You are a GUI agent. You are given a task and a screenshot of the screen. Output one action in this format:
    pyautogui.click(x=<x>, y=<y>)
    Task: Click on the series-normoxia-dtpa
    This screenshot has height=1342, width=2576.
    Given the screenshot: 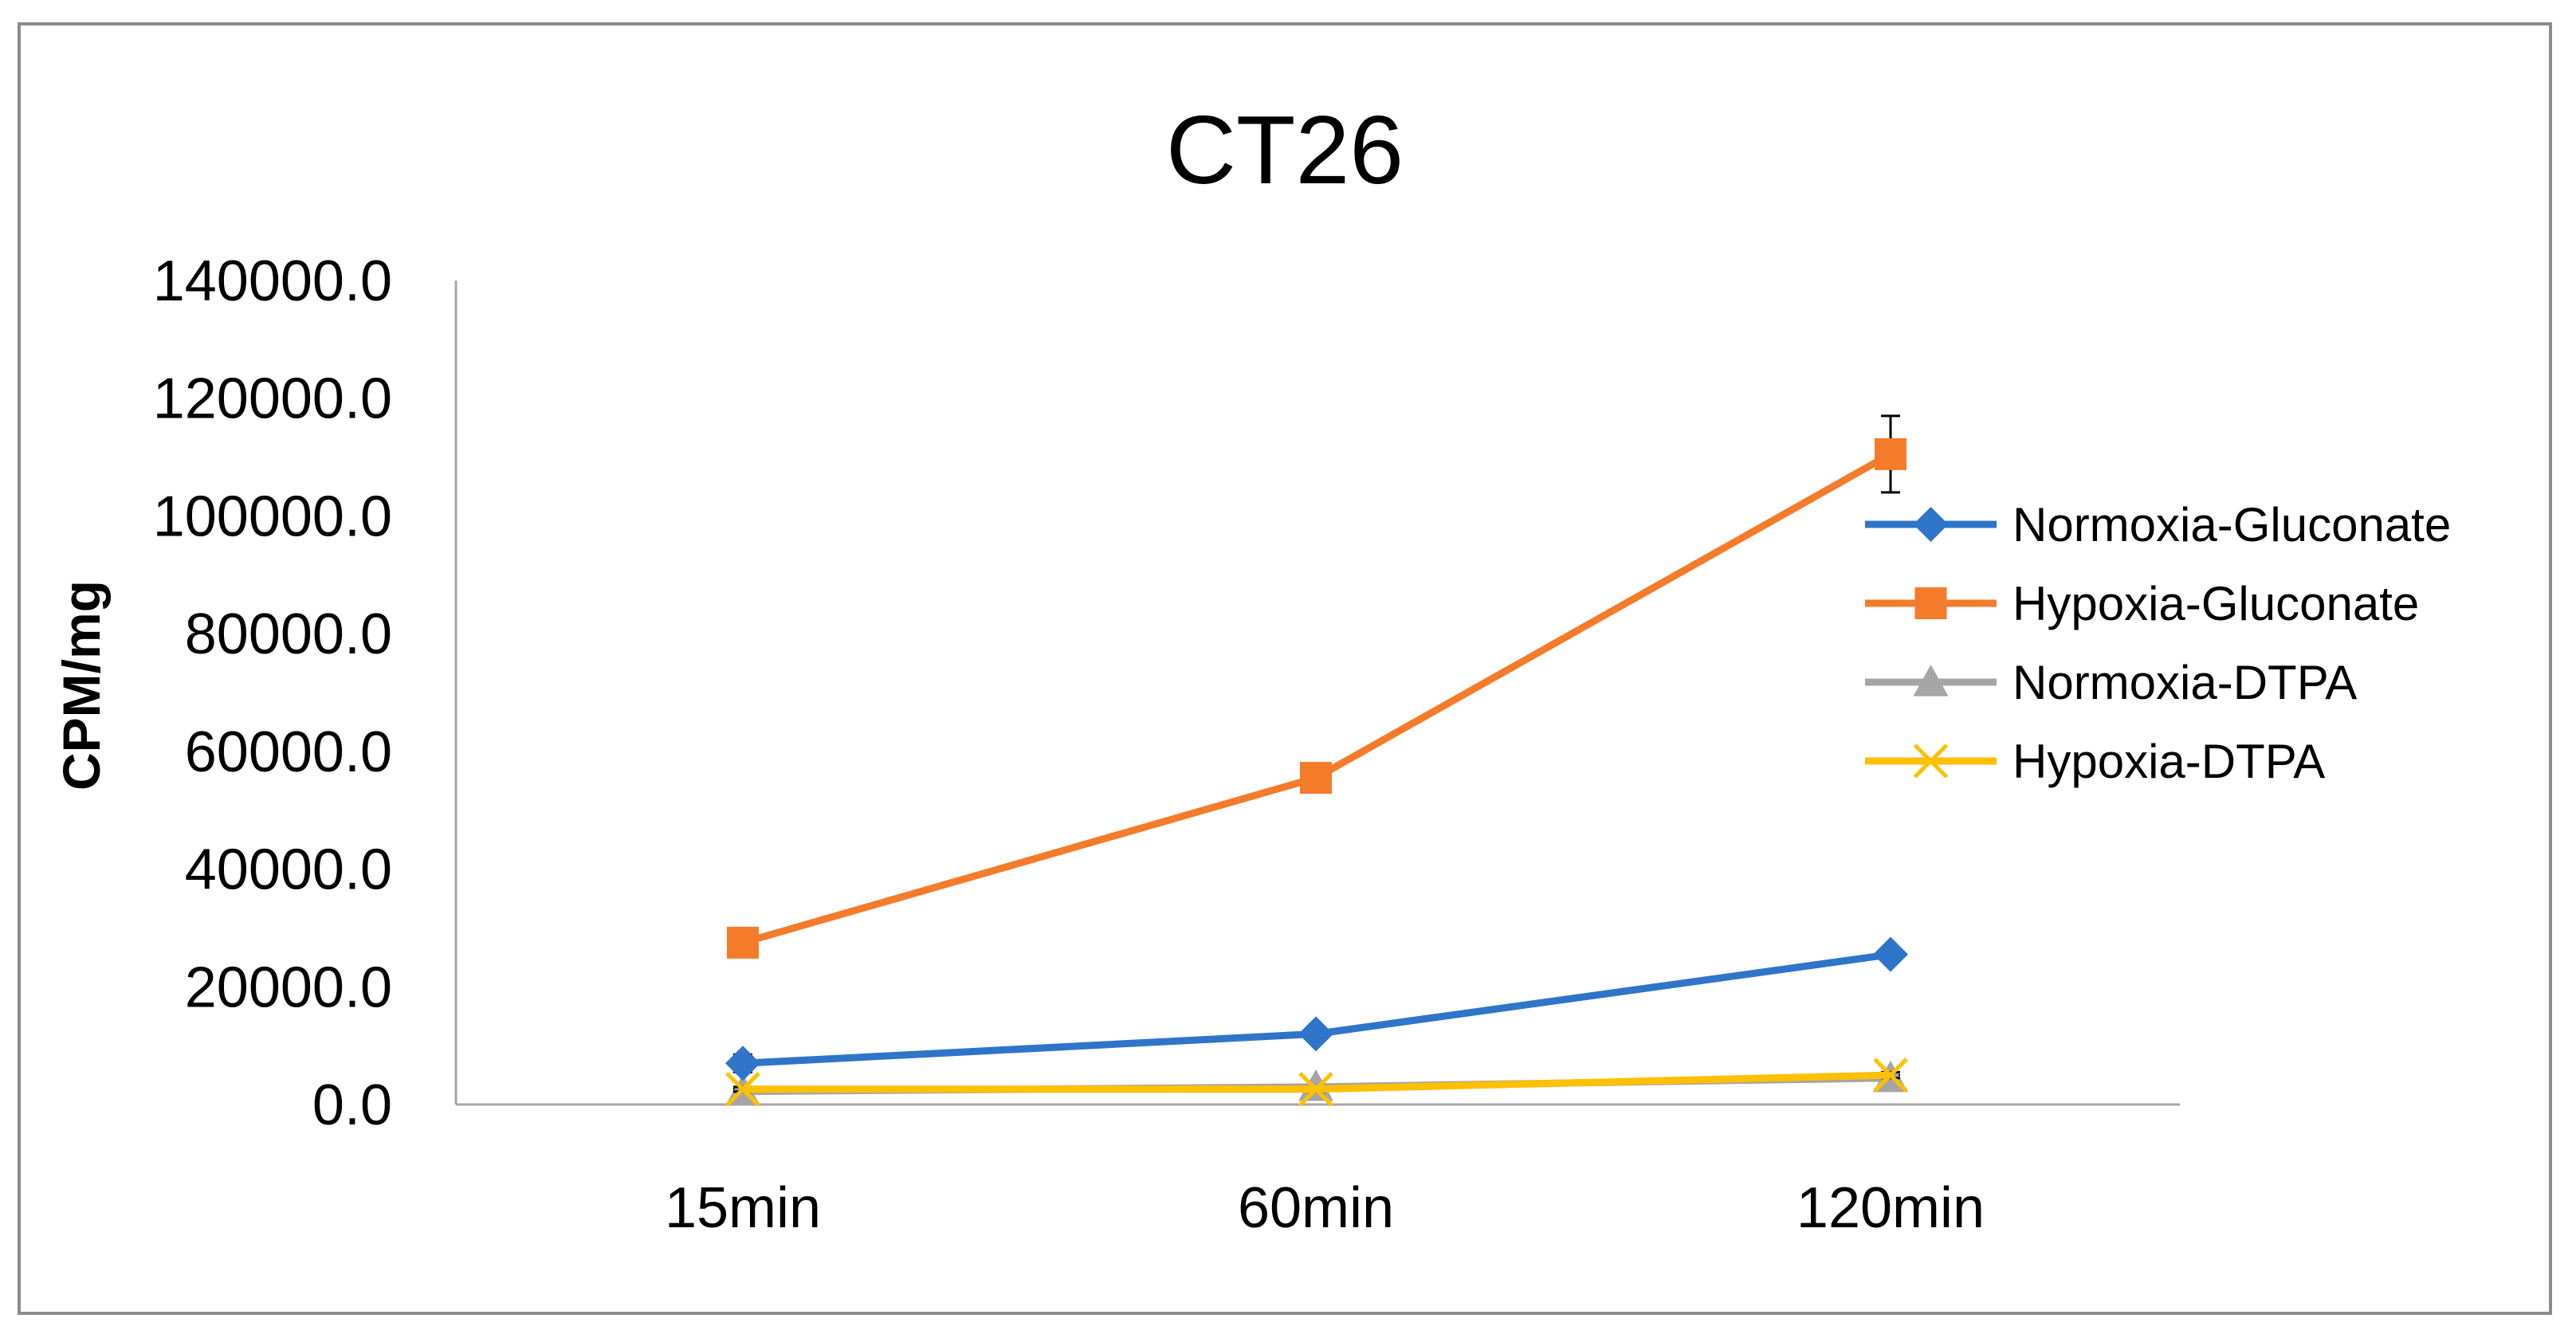 What is the action you would take?
    pyautogui.click(x=1316, y=1083)
    